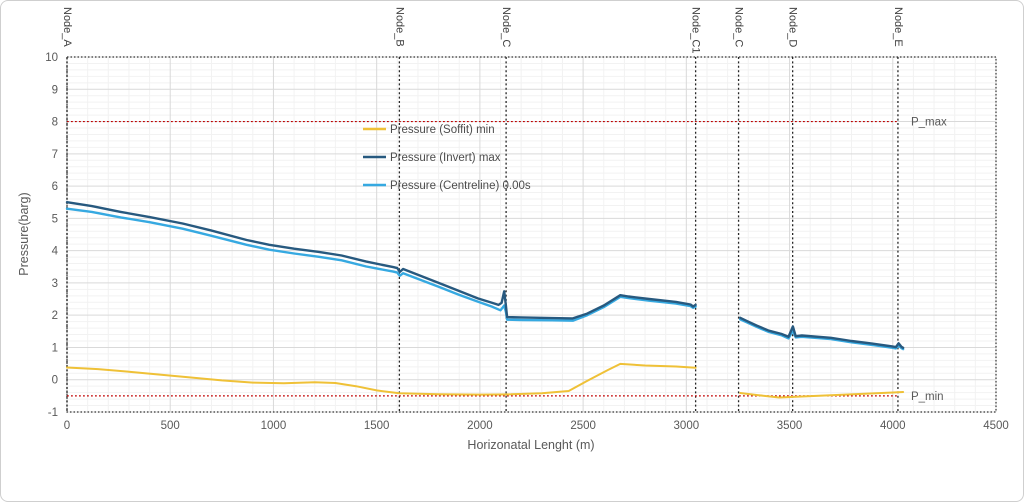 The height and width of the screenshot is (502, 1024). What do you see at coordinates (53, 413) in the screenshot?
I see `y-tick-label: -1` at bounding box center [53, 413].